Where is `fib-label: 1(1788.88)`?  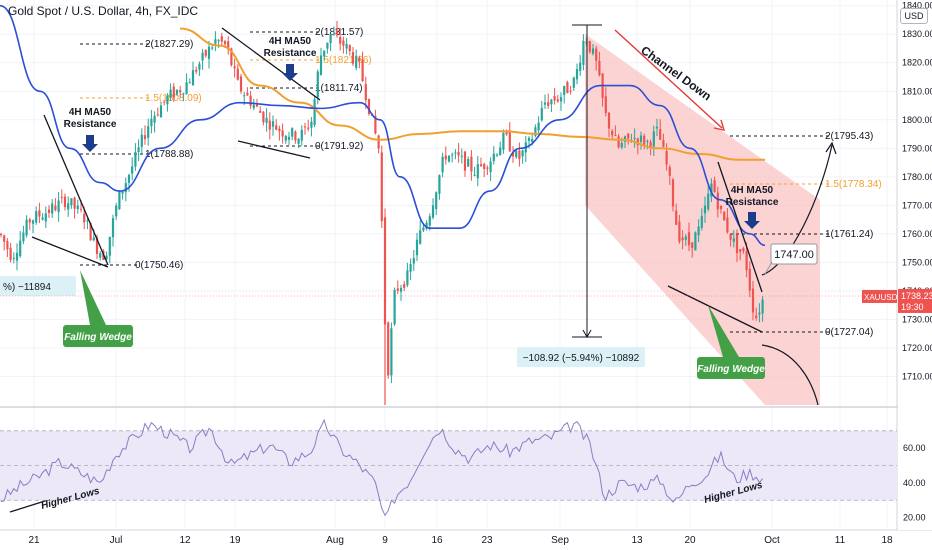 fib-label: 1(1788.88) is located at coordinates (169, 154).